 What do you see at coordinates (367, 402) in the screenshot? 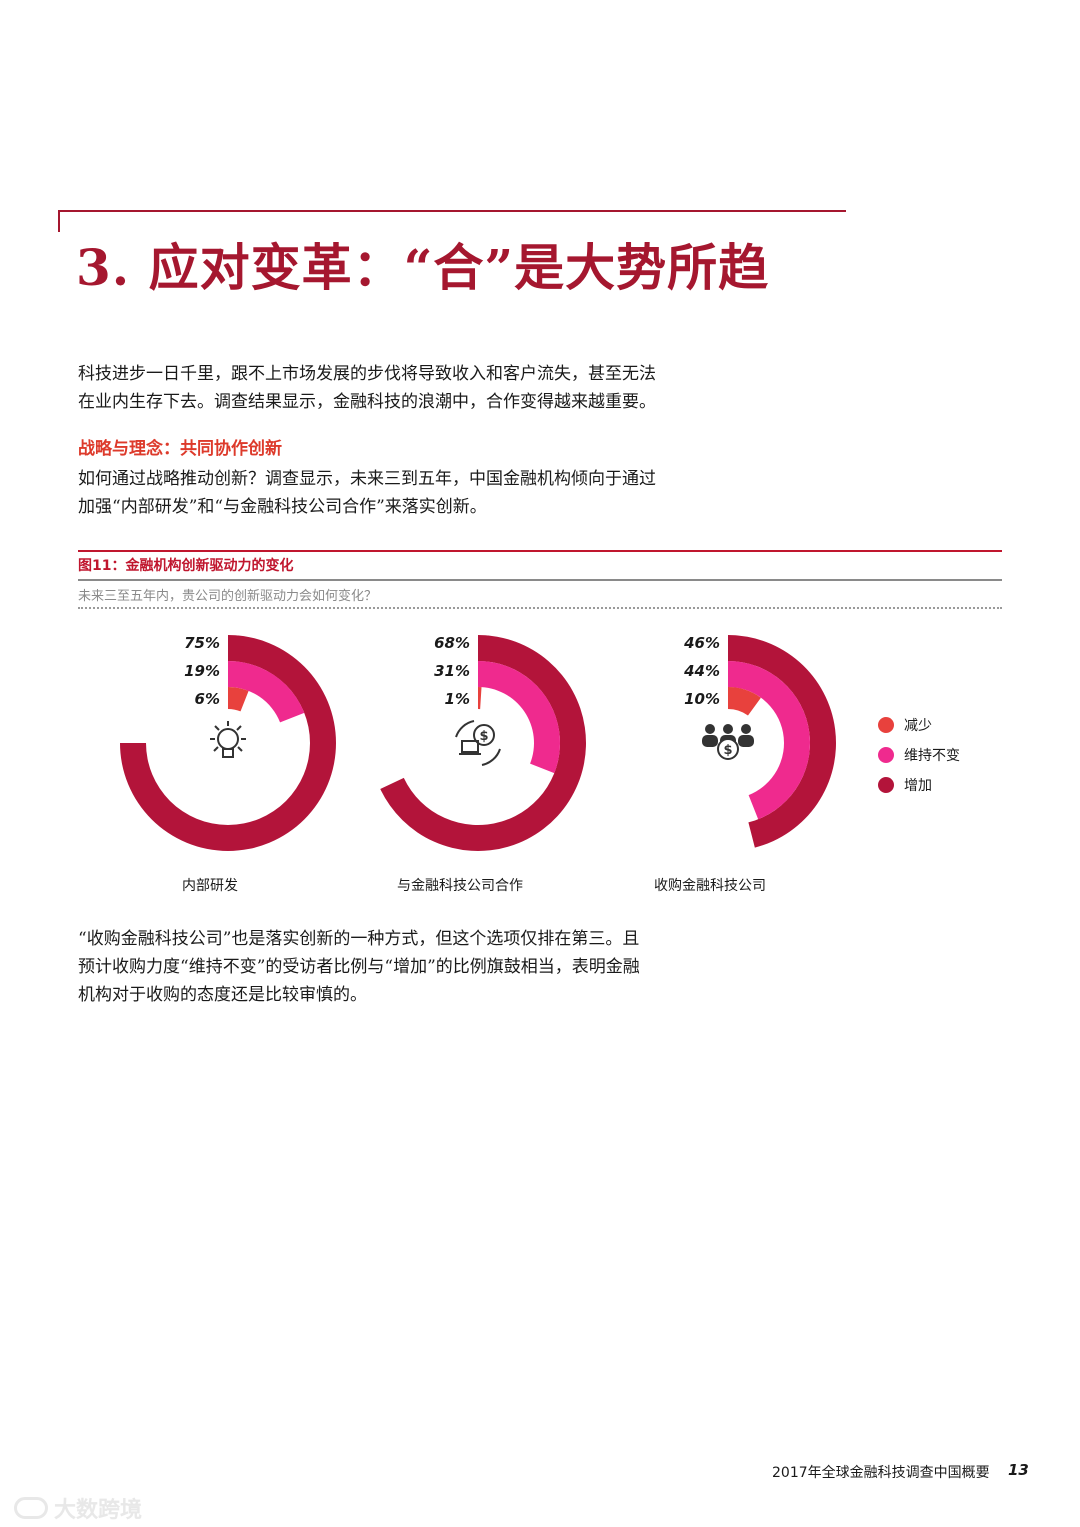
I see `intro-line: 在业内生存下去。调查结果显示，金融科技的浪潮中，合作变得越来越重要。` at bounding box center [367, 402].